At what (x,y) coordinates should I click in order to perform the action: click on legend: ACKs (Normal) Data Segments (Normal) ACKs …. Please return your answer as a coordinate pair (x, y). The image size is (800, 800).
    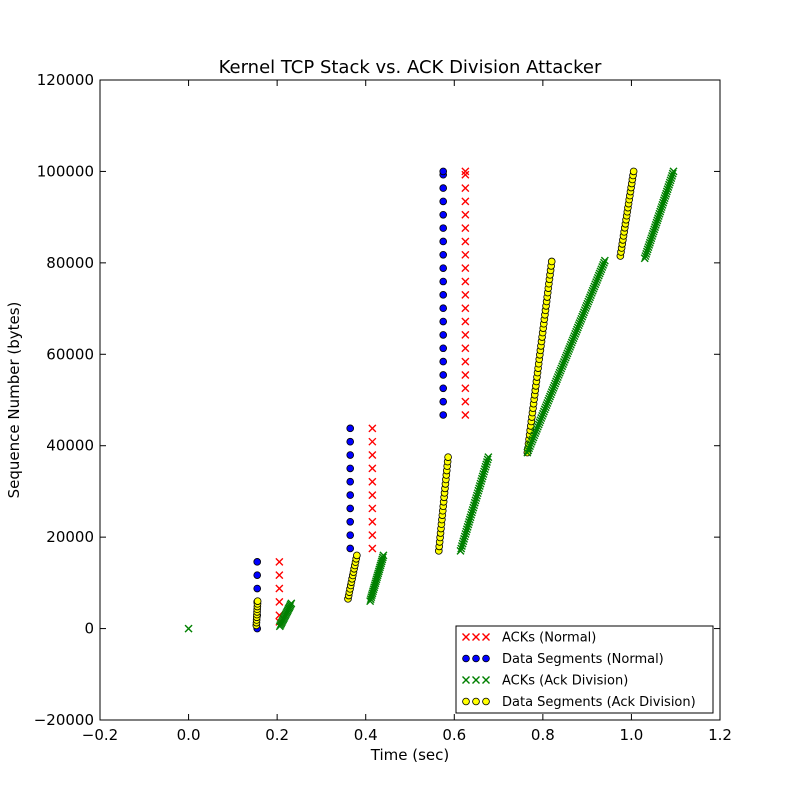
    Looking at the image, I should click on (584, 669).